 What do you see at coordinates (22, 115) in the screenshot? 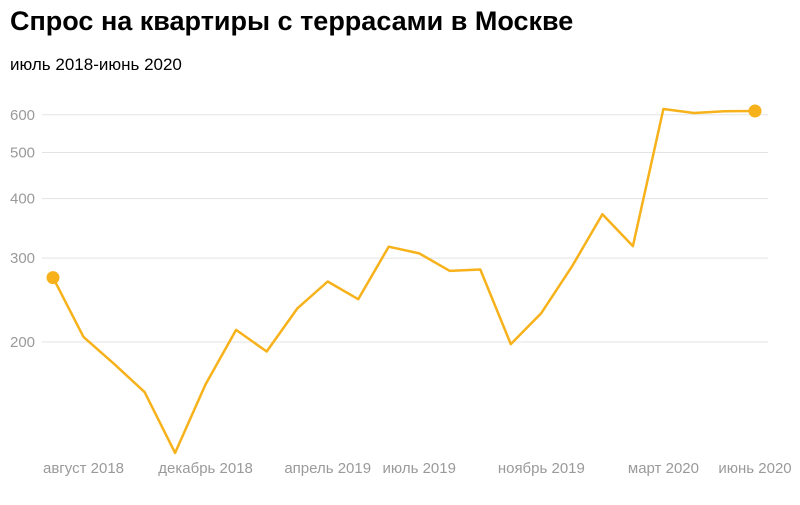
I see `y-tick-label: 600` at bounding box center [22, 115].